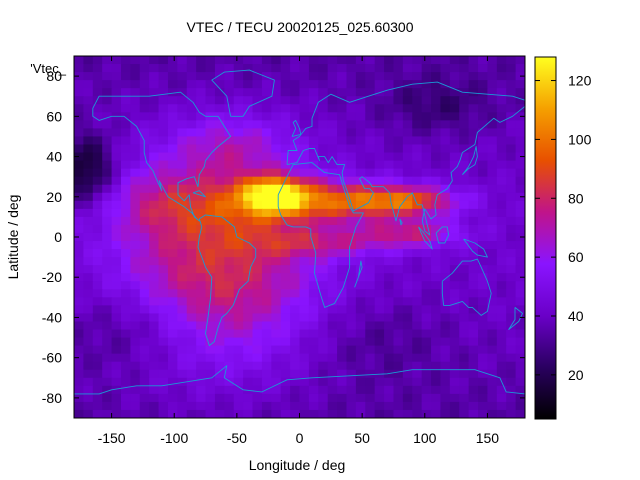  I want to click on colorbar-tick-label: 100, so click(580, 139).